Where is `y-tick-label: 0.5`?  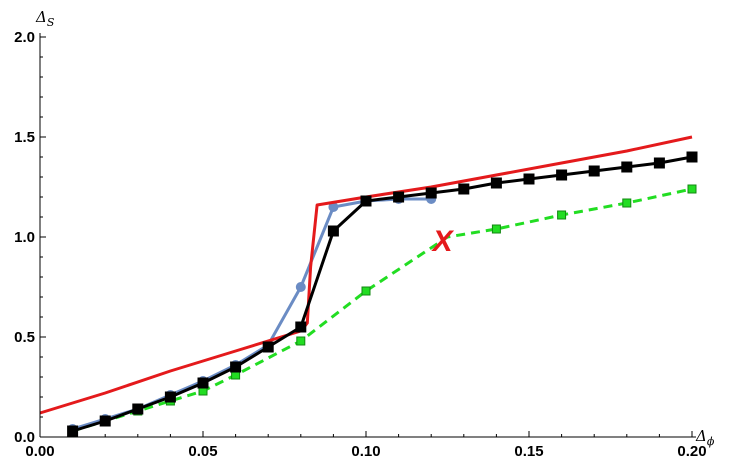 y-tick-label: 0.5 is located at coordinates (24, 337).